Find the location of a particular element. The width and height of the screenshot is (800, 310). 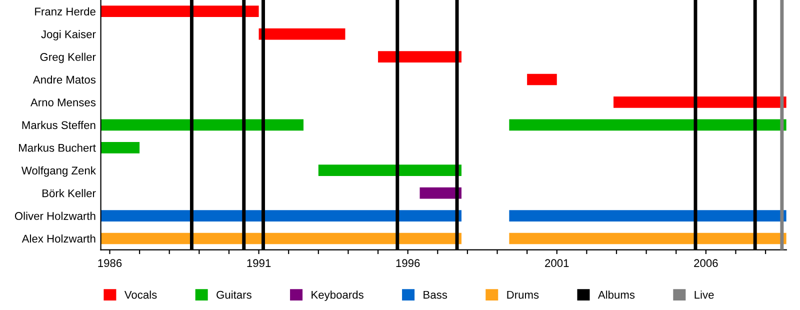

y-tick-label: Wolfgang Zenk is located at coordinates (58, 171).